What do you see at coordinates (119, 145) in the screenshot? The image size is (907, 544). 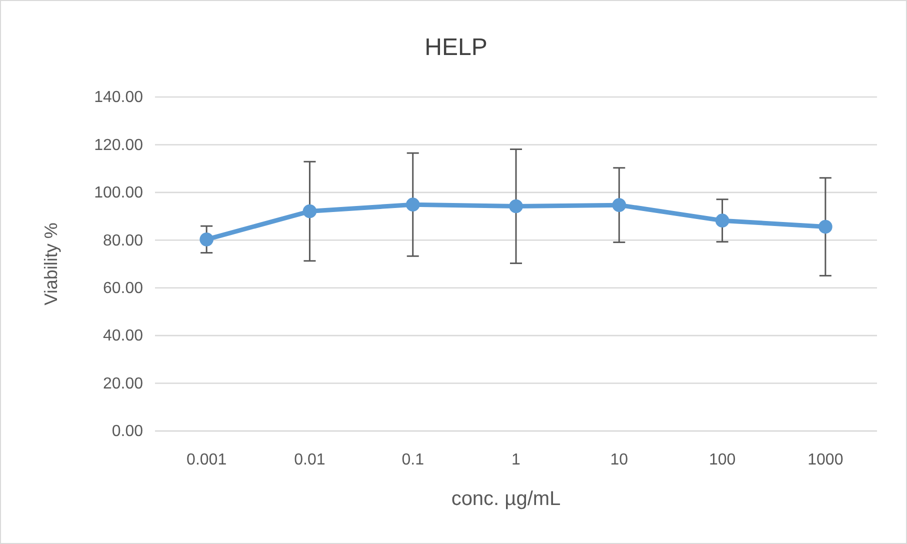 I see `y-tick-label: 120.00` at bounding box center [119, 145].